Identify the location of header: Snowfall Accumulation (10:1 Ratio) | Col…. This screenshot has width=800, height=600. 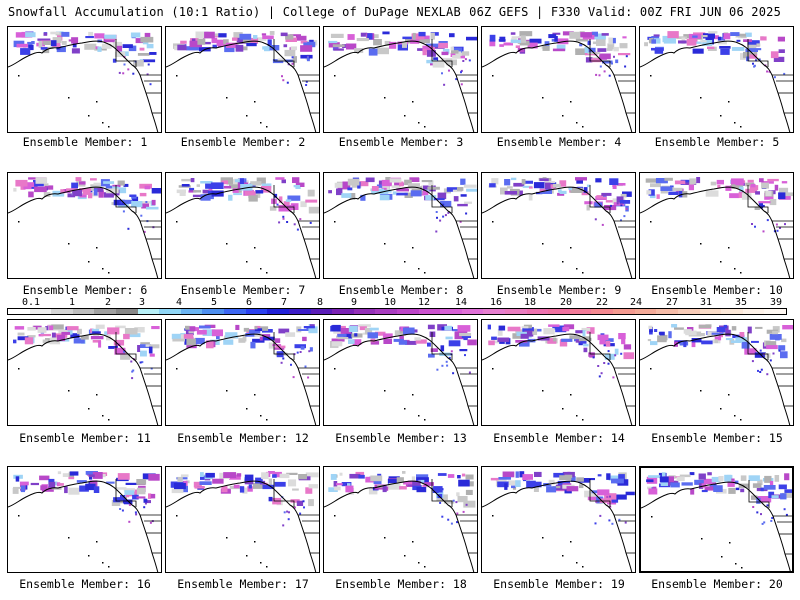
(400, 10).